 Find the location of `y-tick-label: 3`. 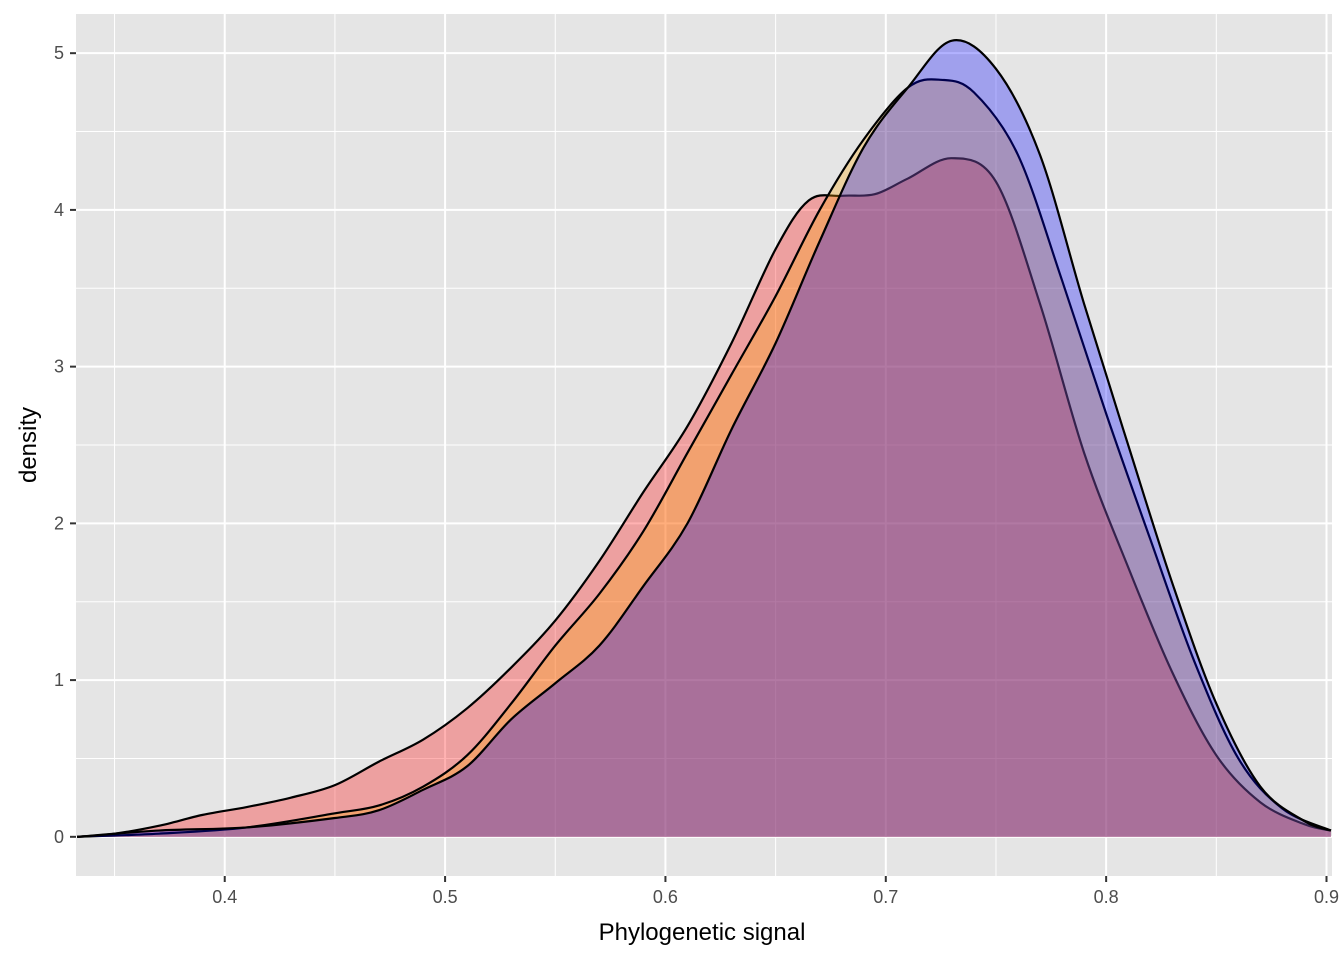

y-tick-label: 3 is located at coordinates (59, 367).